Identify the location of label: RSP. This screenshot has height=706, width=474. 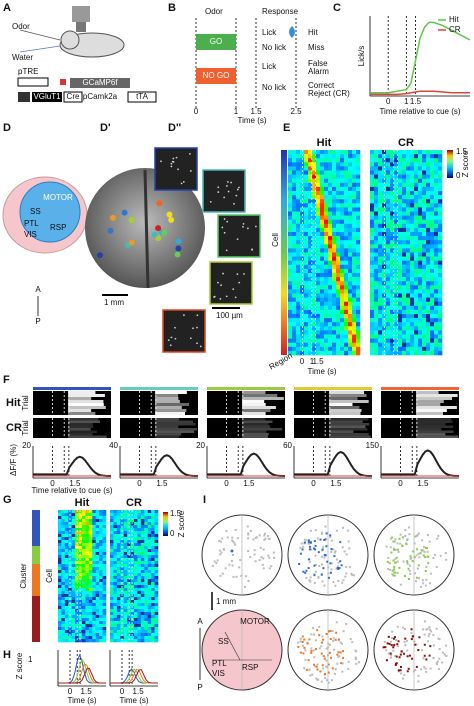
(58, 227).